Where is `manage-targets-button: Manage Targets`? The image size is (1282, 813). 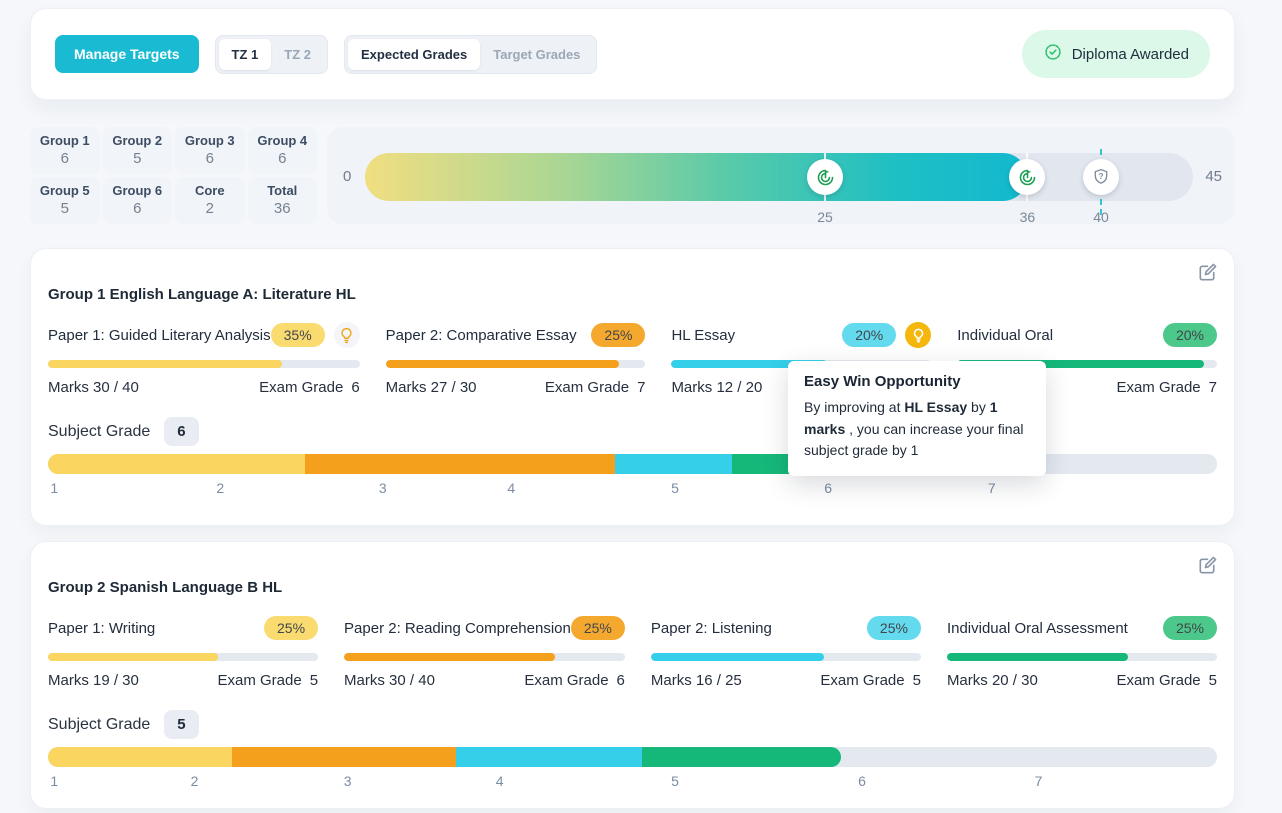 manage-targets-button: Manage Targets is located at coordinates (127, 54).